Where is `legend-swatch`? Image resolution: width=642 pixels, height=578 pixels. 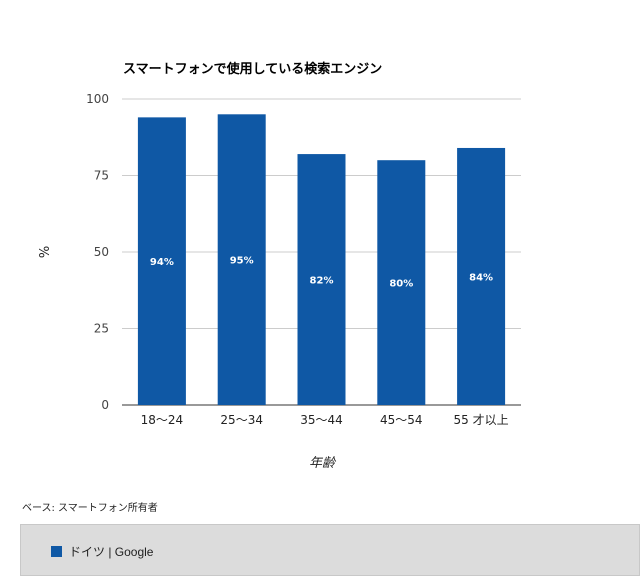
legend-swatch is located at coordinates (56, 551).